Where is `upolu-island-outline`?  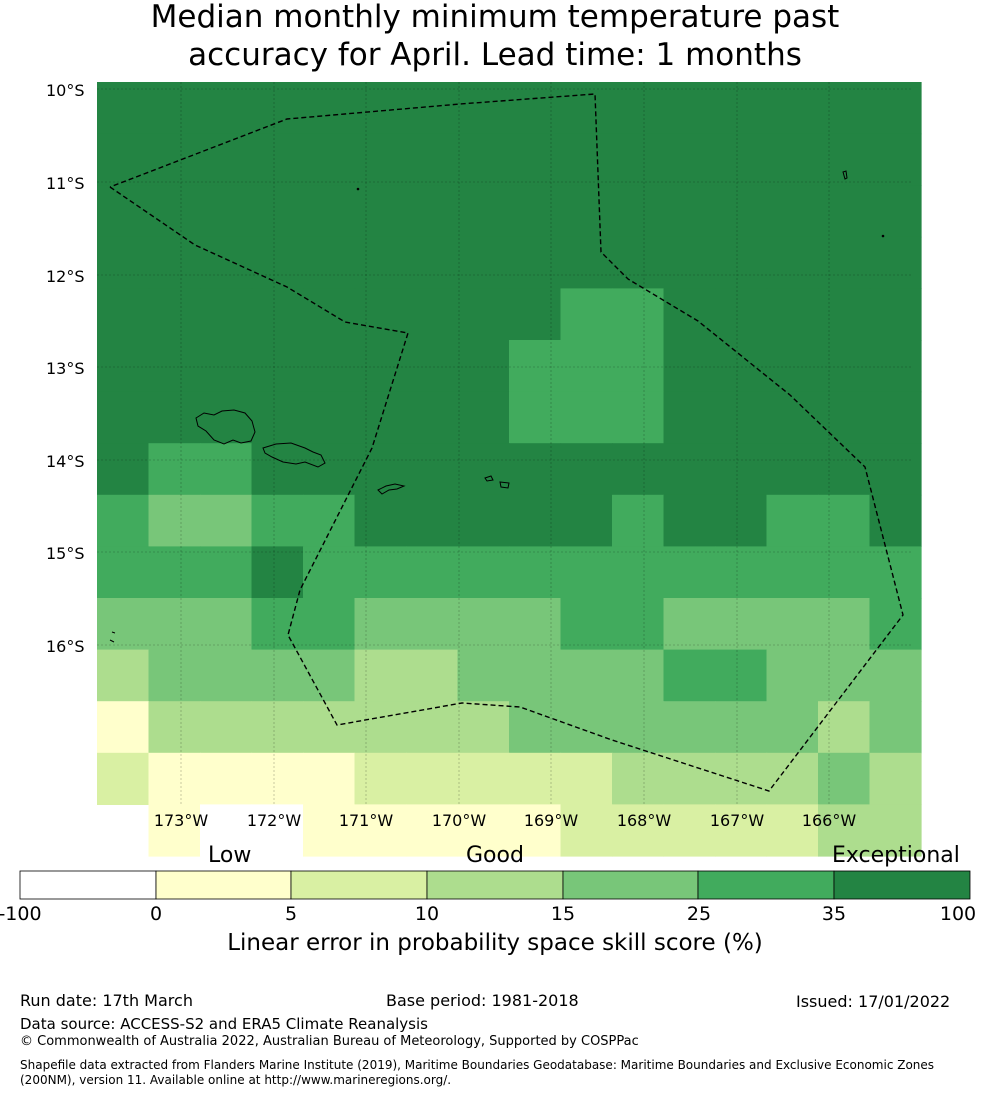 upolu-island-outline is located at coordinates (294, 455).